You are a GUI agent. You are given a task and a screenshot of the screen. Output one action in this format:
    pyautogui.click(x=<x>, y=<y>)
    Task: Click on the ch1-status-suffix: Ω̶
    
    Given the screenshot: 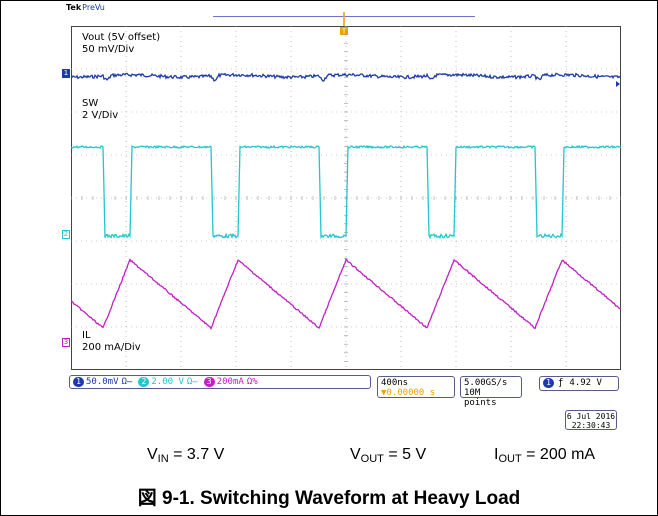 What is the action you would take?
    pyautogui.click(x=127, y=382)
    